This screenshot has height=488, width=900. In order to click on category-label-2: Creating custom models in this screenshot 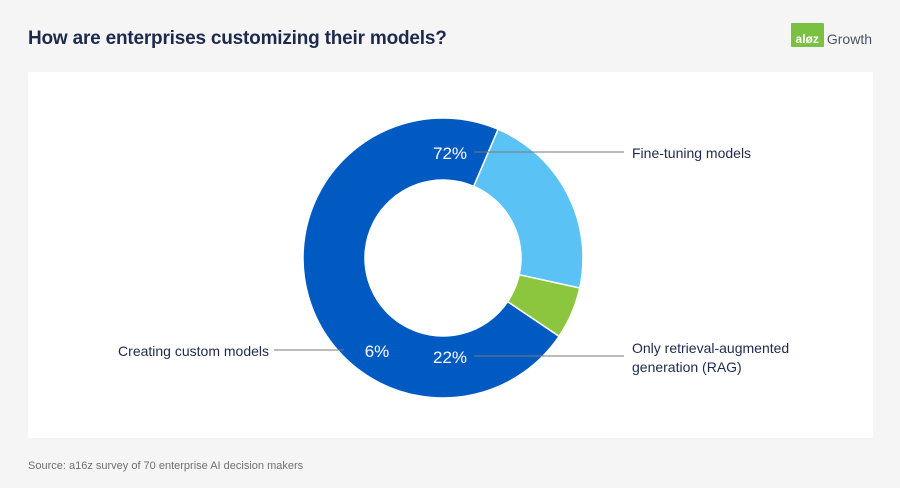, I will do `click(193, 351)`.